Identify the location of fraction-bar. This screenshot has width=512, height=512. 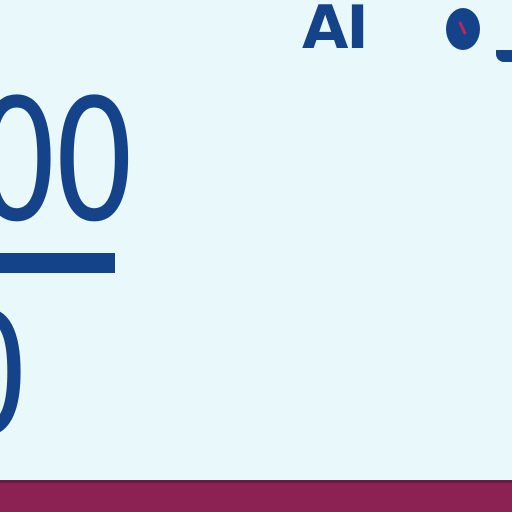
(57, 263).